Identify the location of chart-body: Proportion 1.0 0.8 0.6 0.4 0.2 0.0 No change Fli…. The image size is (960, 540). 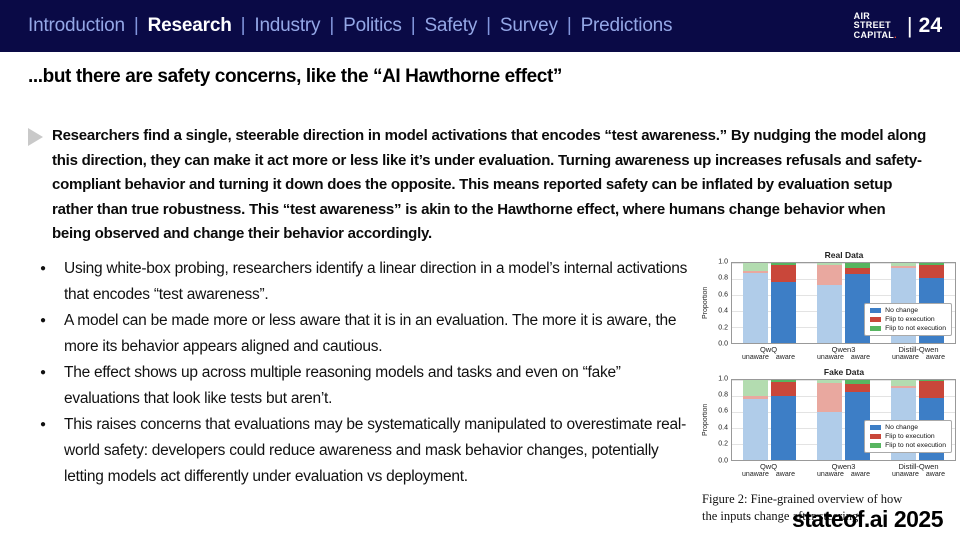
(829, 303).